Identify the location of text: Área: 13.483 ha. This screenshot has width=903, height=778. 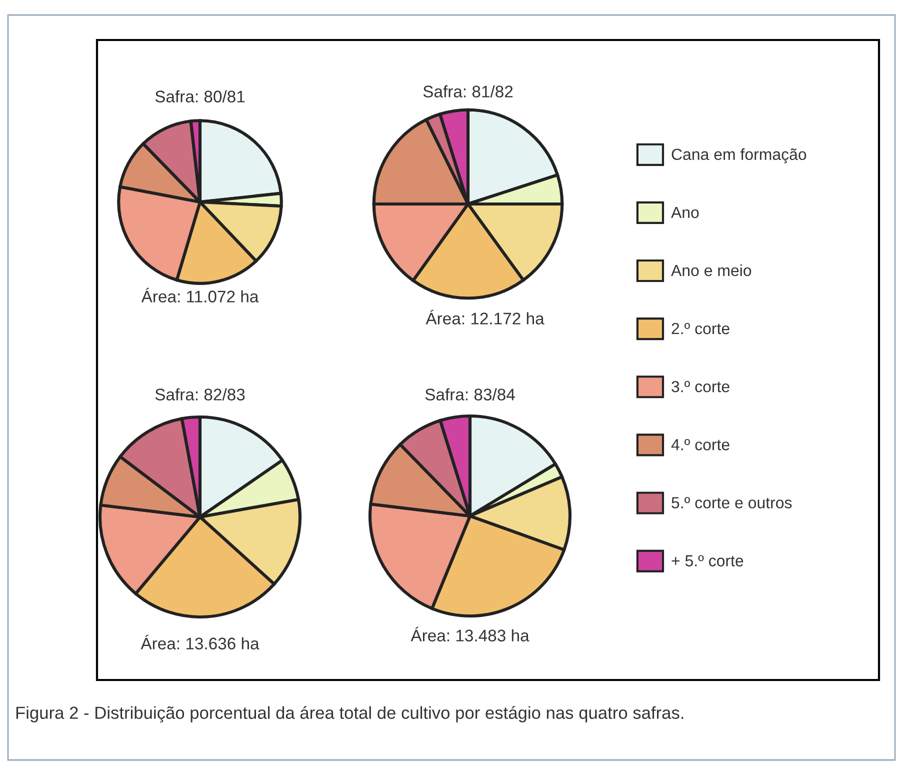
(470, 634).